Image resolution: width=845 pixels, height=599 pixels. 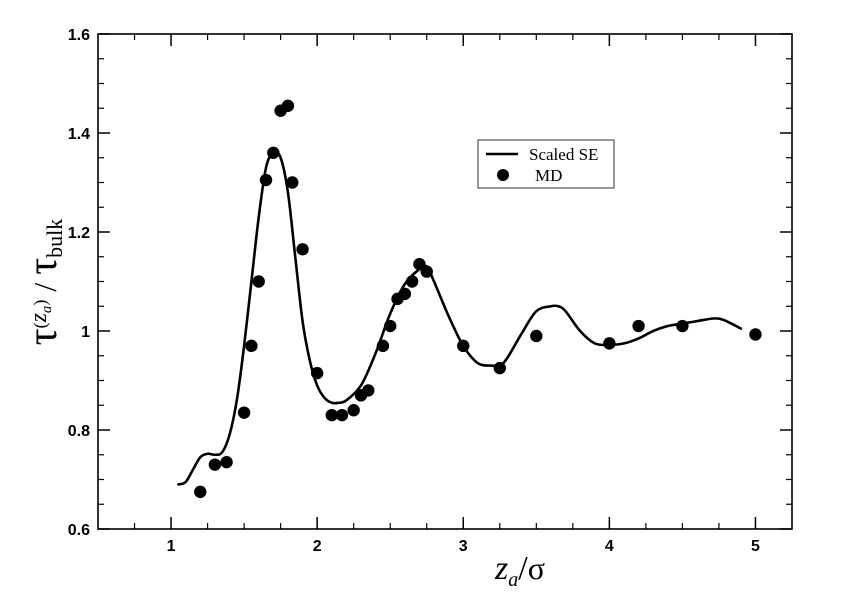 What do you see at coordinates (548, 175) in the screenshot?
I see `legend-label-md: MD` at bounding box center [548, 175].